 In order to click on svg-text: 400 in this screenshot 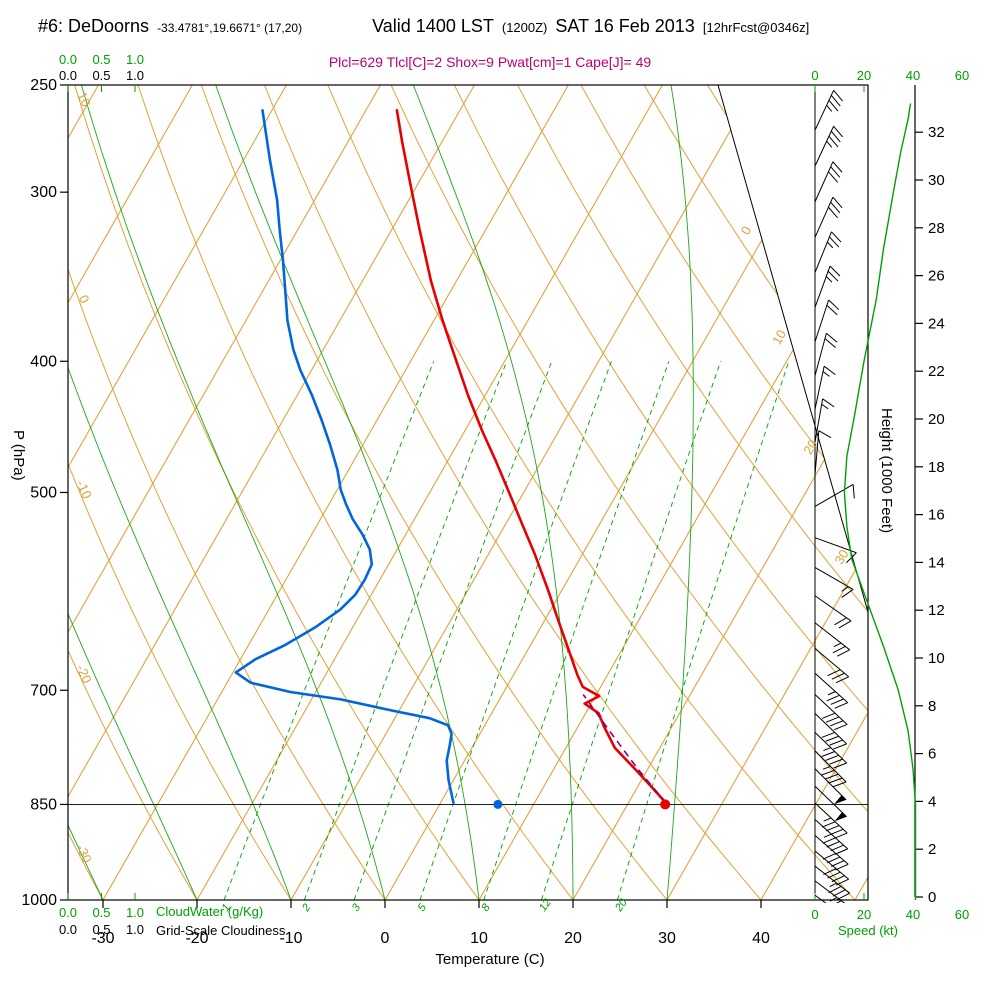, I will do `click(43, 361)`.